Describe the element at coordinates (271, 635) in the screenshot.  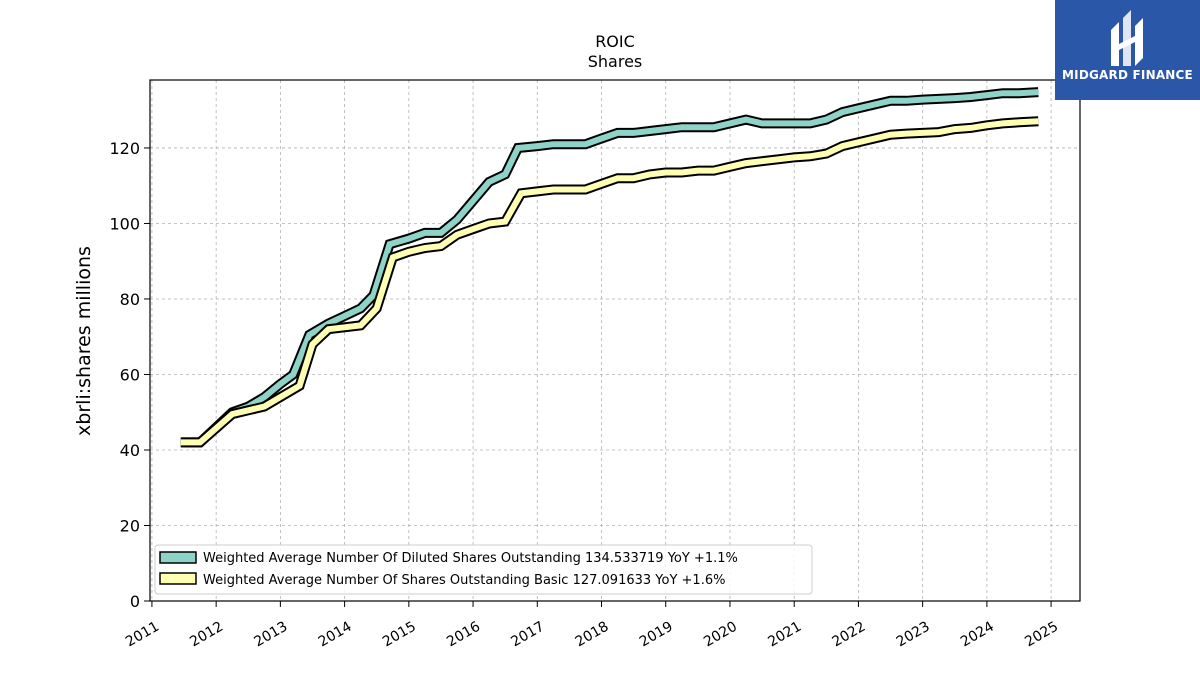
I see `x-tick-label: 2013` at that location.